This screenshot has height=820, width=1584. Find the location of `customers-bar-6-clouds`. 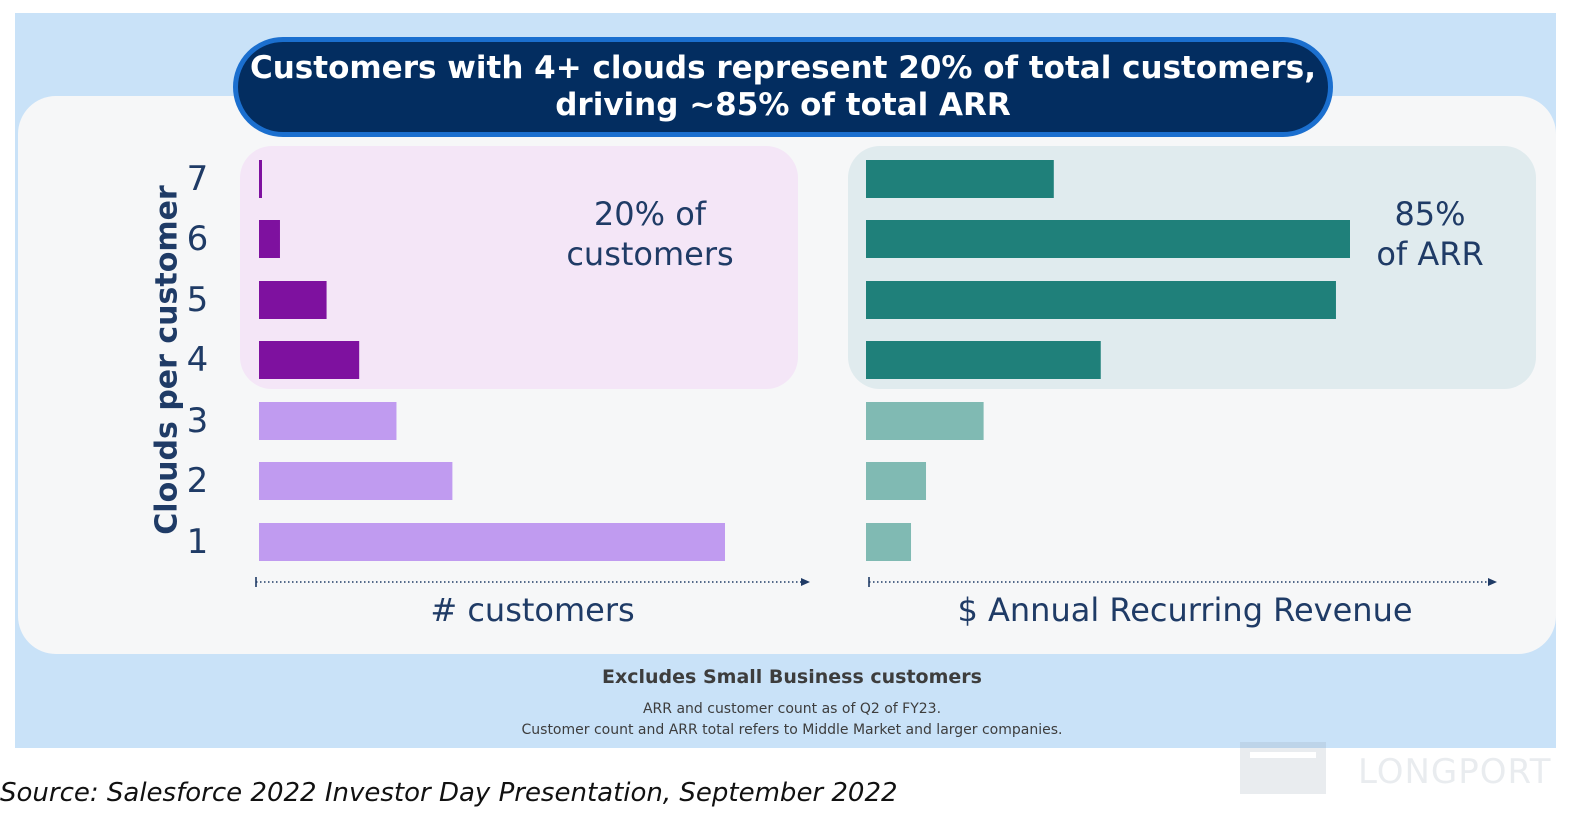

customers-bar-6-clouds is located at coordinates (269, 239).